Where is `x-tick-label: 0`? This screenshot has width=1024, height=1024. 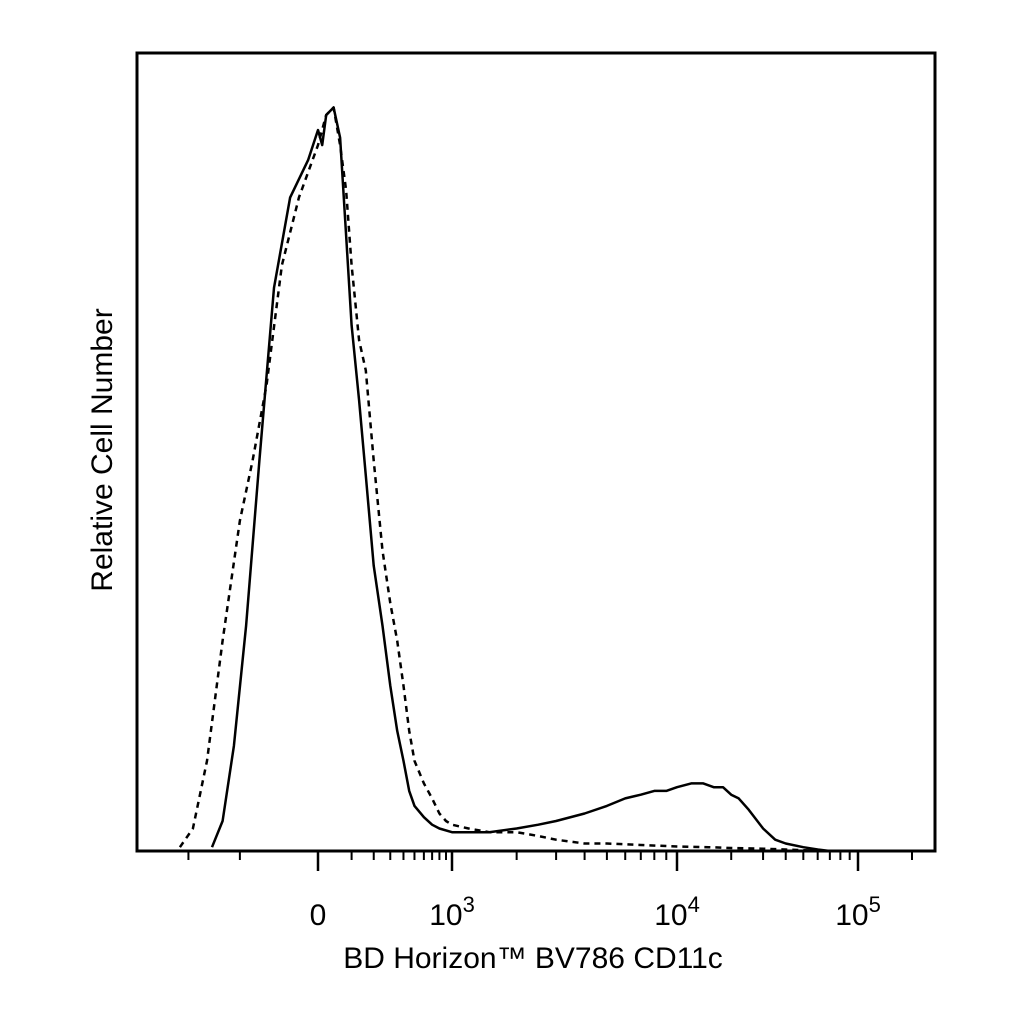 x-tick-label: 0 is located at coordinates (318, 915).